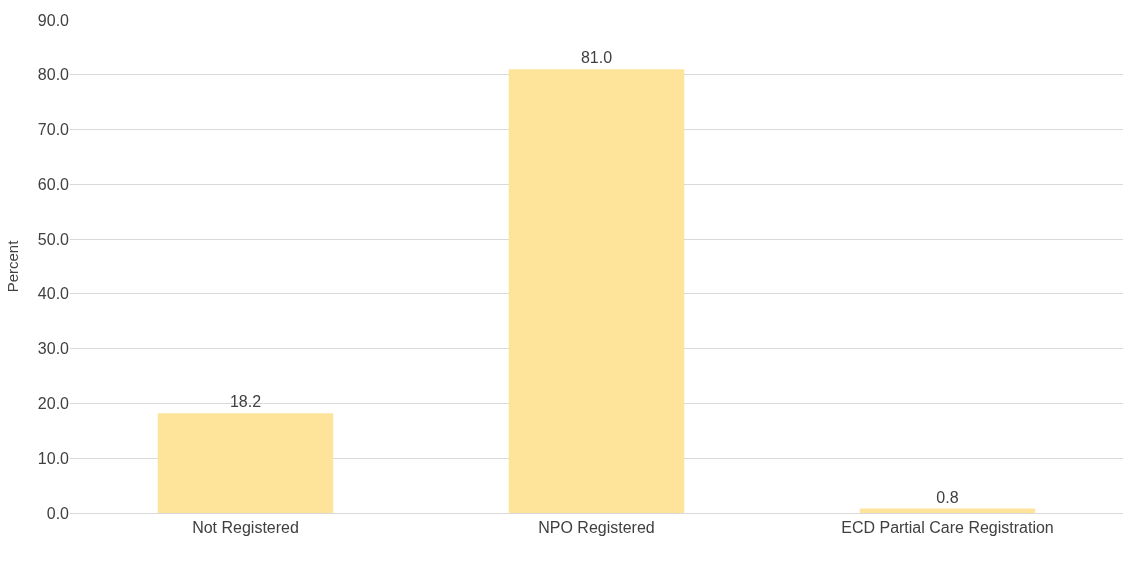 The image size is (1143, 563). Describe the element at coordinates (58, 513) in the screenshot. I see `y-tick-label: 0.0` at that location.